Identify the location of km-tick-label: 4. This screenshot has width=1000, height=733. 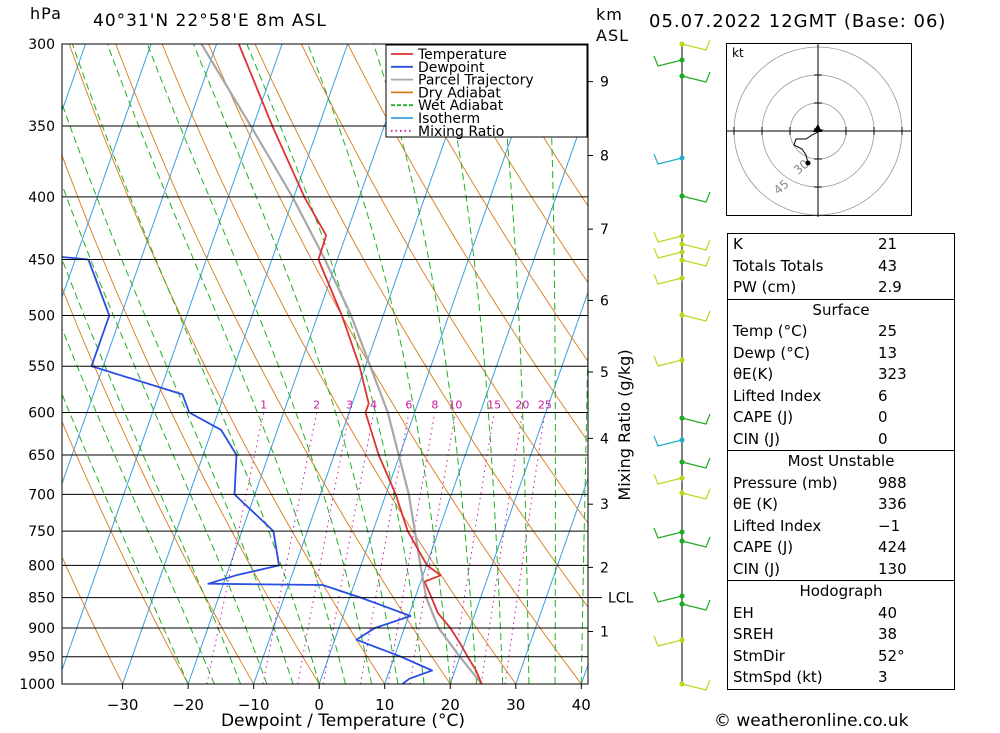
(604, 439).